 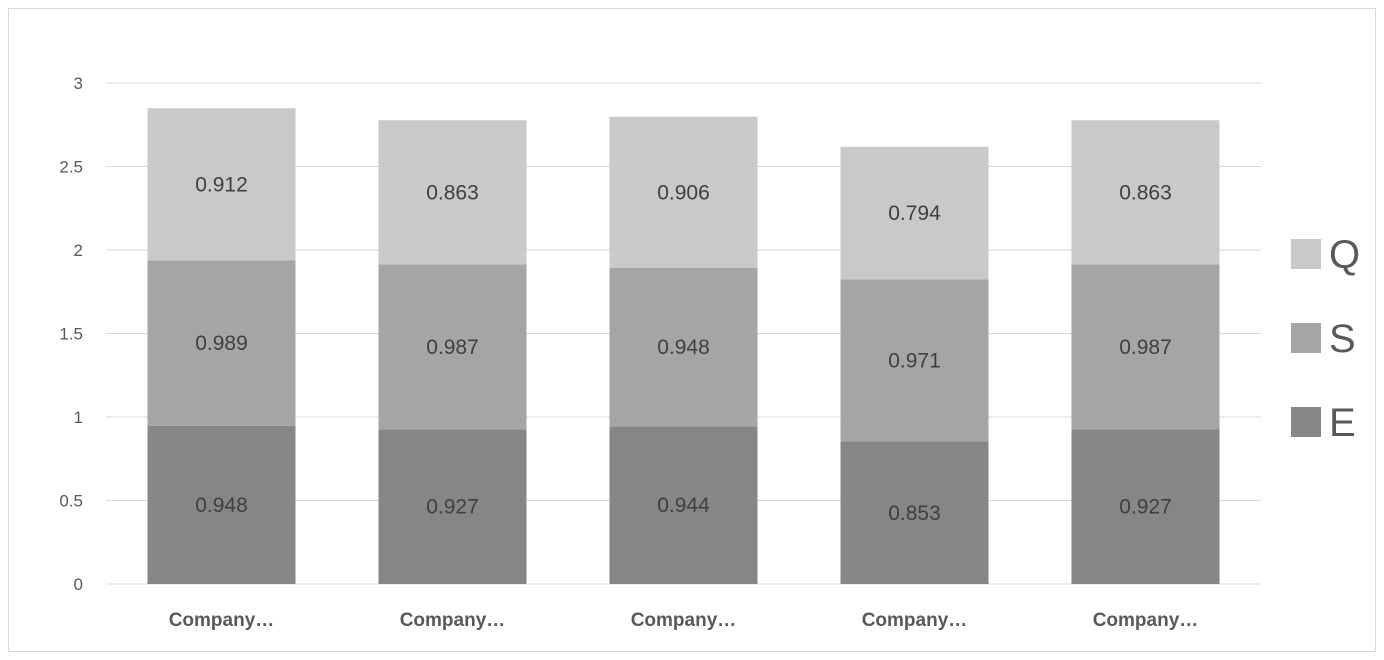 What do you see at coordinates (1342, 339) in the screenshot?
I see `legend-label-s: S` at bounding box center [1342, 339].